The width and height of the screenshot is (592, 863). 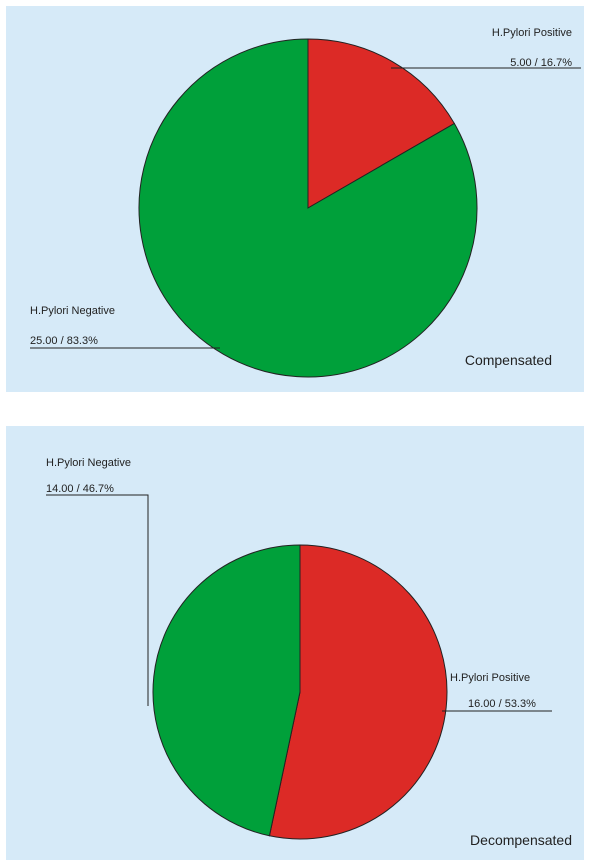 I want to click on chart-caption: Decompensated, so click(x=521, y=840).